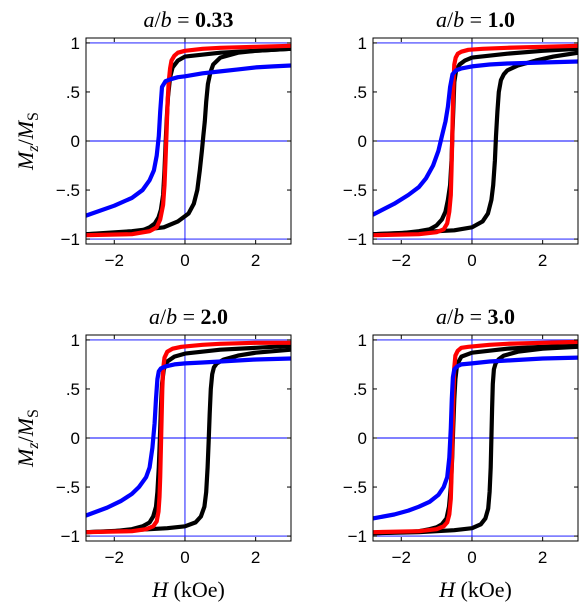 The width and height of the screenshot is (584, 611). I want to click on panel-4-curves, so click(475, 437).